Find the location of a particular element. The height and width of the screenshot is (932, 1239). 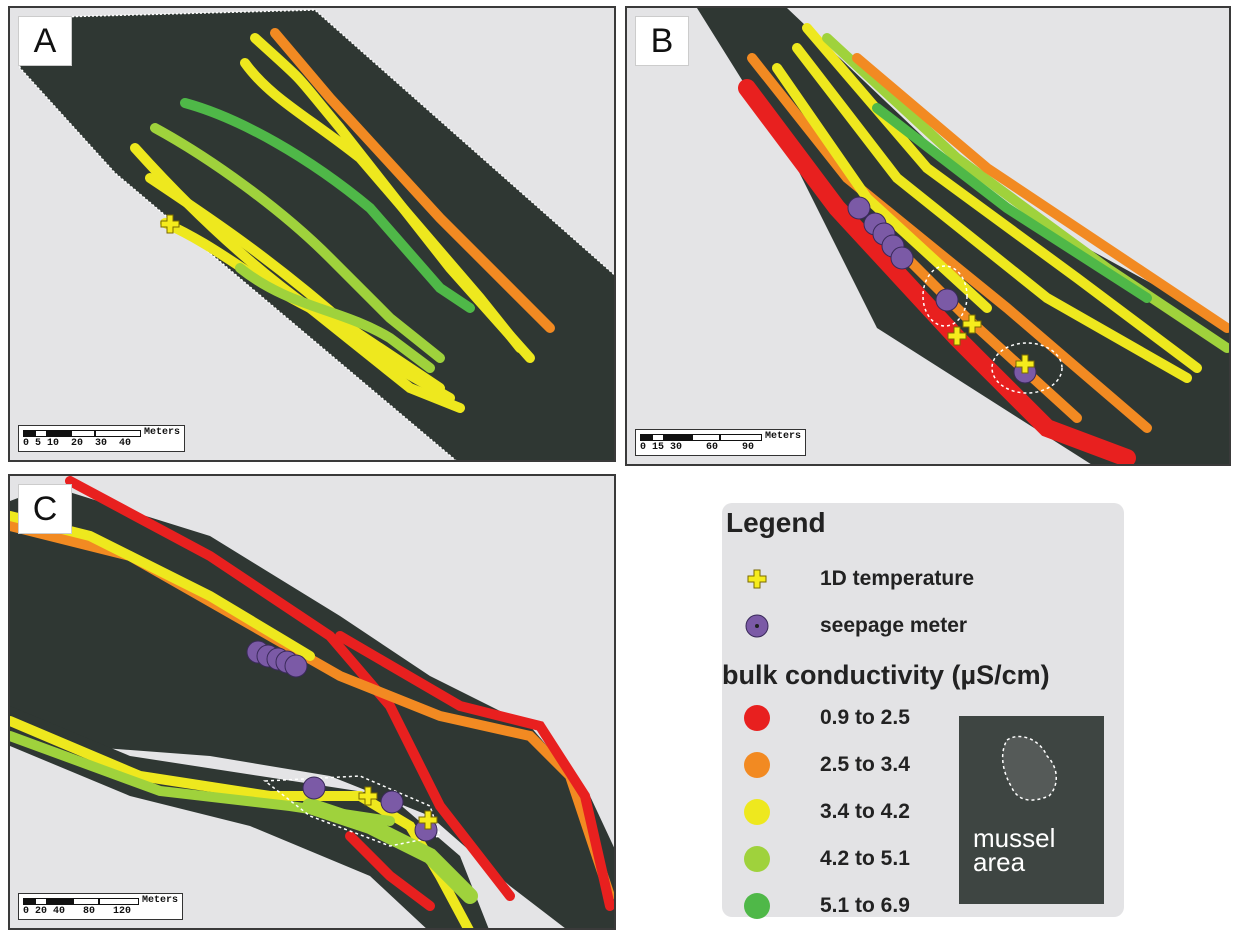

legend-label: 2.5 to 3.4 is located at coordinates (865, 764).